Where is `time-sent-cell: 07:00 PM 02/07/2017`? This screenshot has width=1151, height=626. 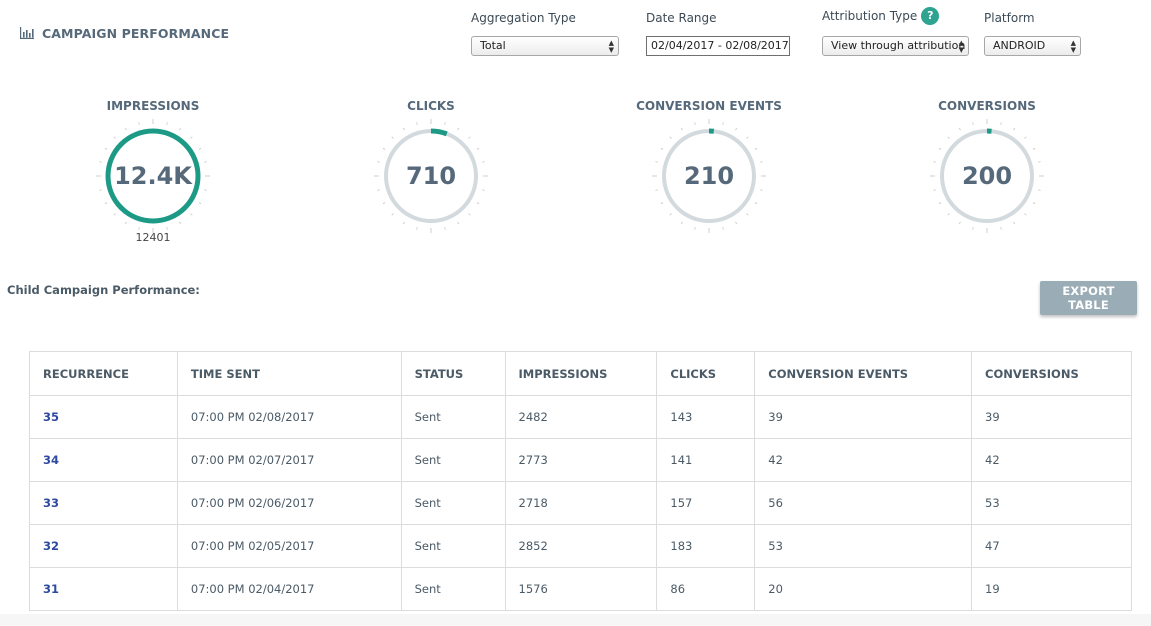
time-sent-cell: 07:00 PM 02/07/2017 is located at coordinates (289, 460).